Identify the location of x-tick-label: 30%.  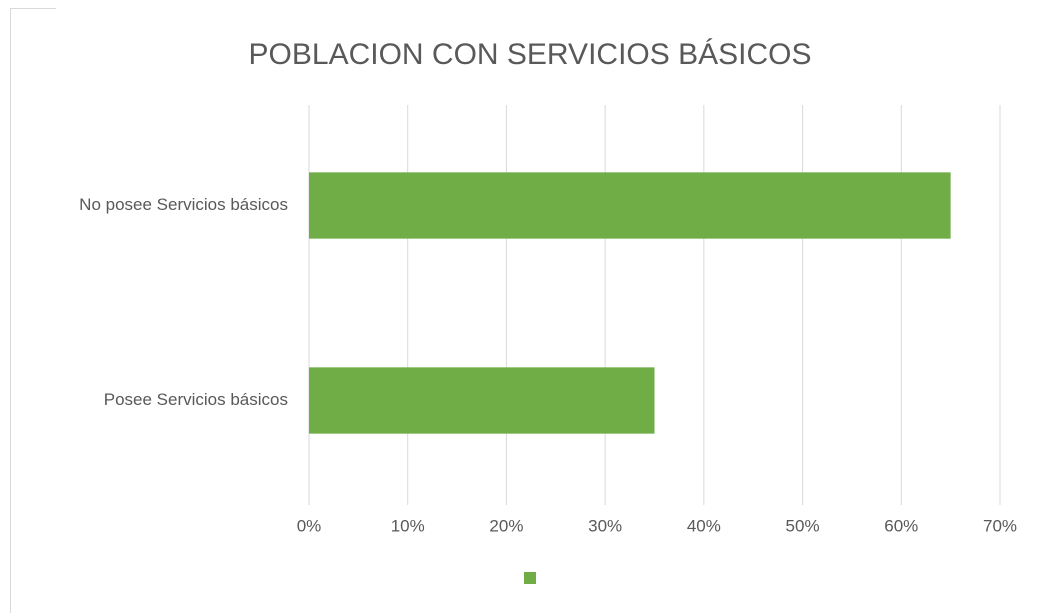
(605, 525).